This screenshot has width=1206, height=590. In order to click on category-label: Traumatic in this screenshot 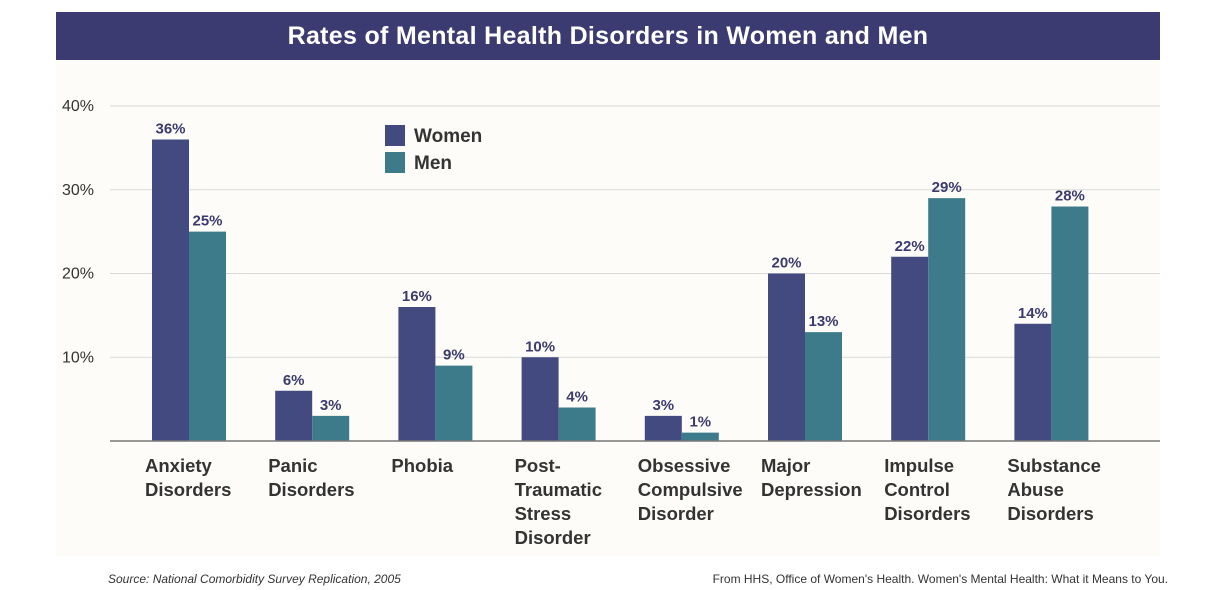, I will do `click(558, 489)`.